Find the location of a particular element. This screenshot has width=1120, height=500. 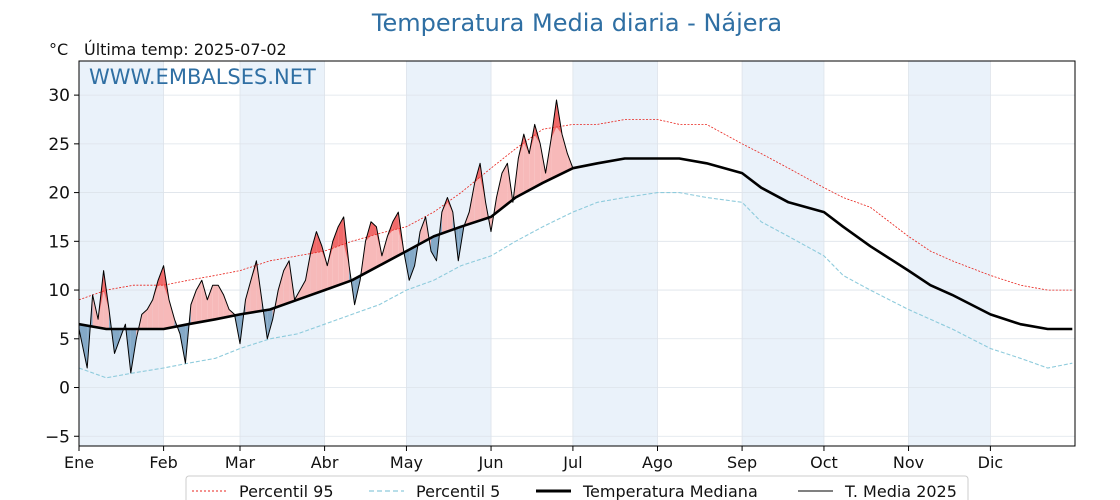

watermark: WWW.EMBALSES.NET is located at coordinates (202, 77).